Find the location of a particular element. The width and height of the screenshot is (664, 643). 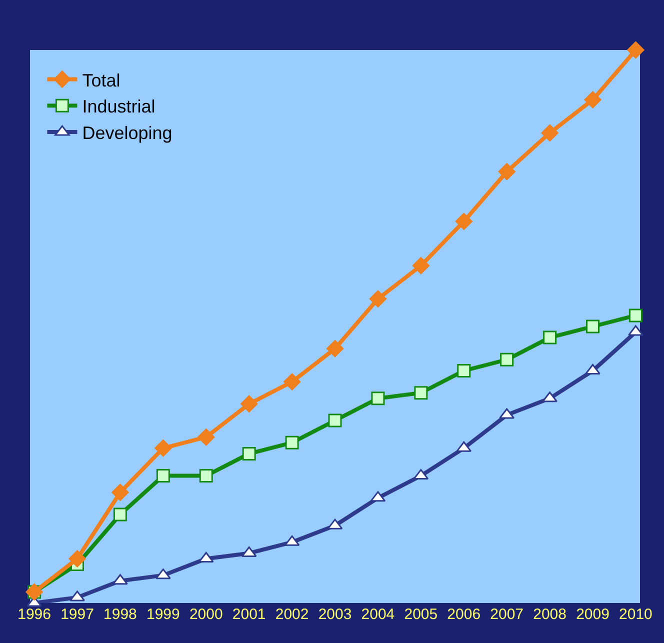

x-tick-label: 2006 is located at coordinates (464, 614).